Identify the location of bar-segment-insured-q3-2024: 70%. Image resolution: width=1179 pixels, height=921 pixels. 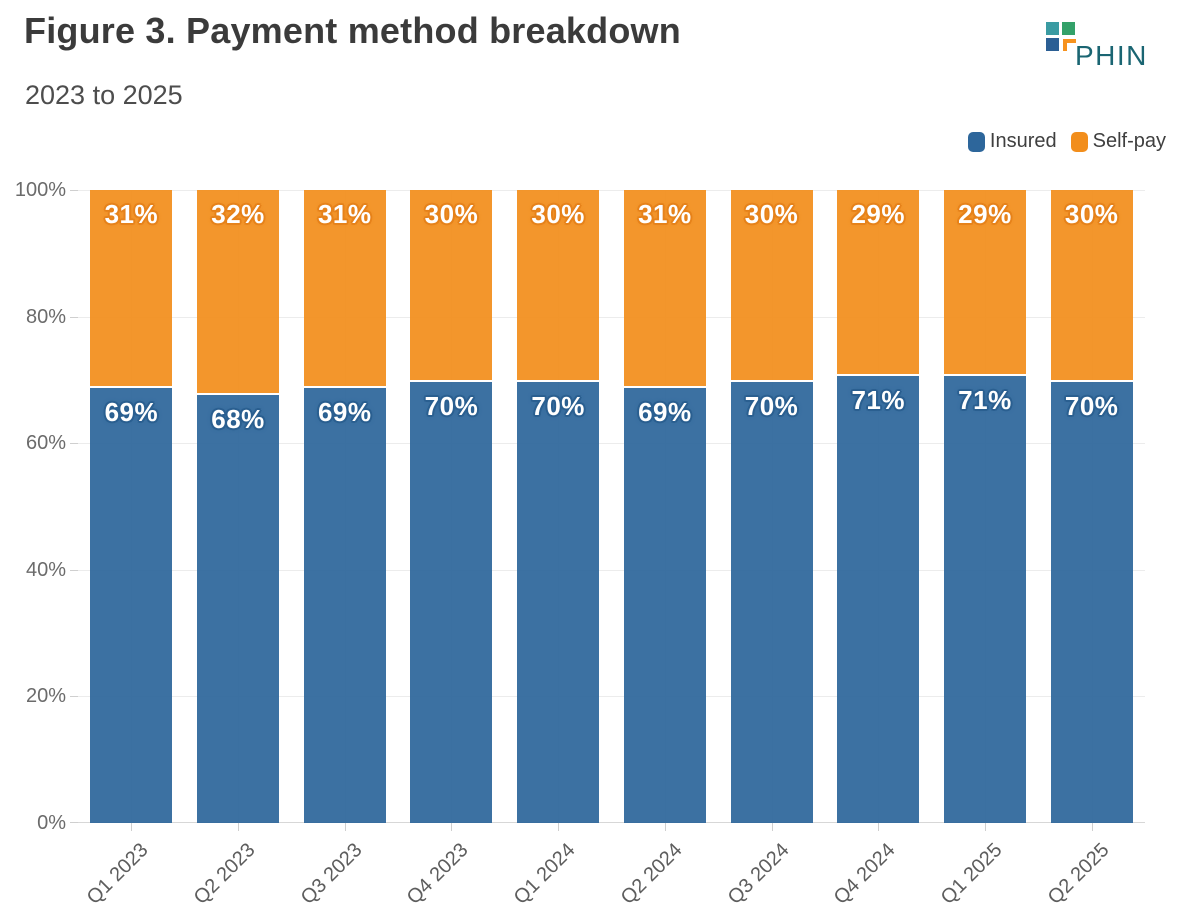
(771, 601).